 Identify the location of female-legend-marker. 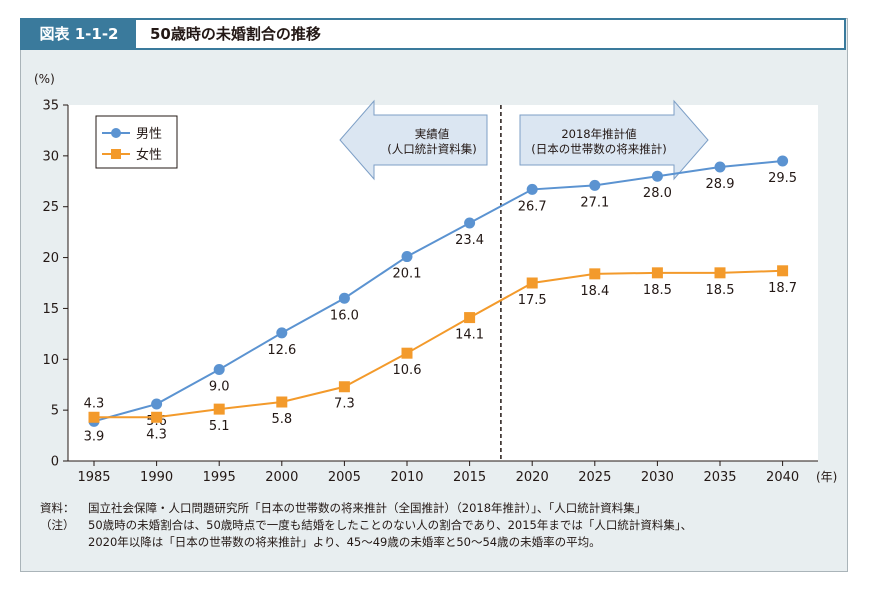
(116, 154).